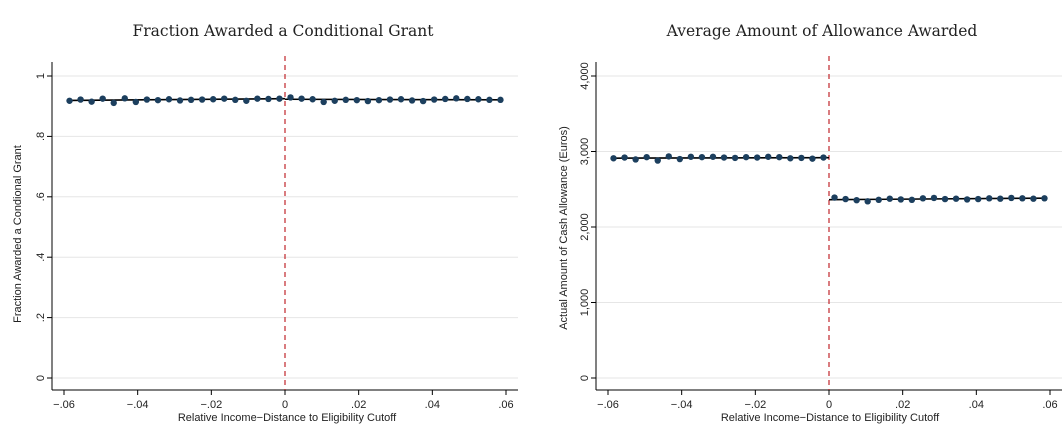  Describe the element at coordinates (41, 76) in the screenshot. I see `y-tick-label: 1` at that location.